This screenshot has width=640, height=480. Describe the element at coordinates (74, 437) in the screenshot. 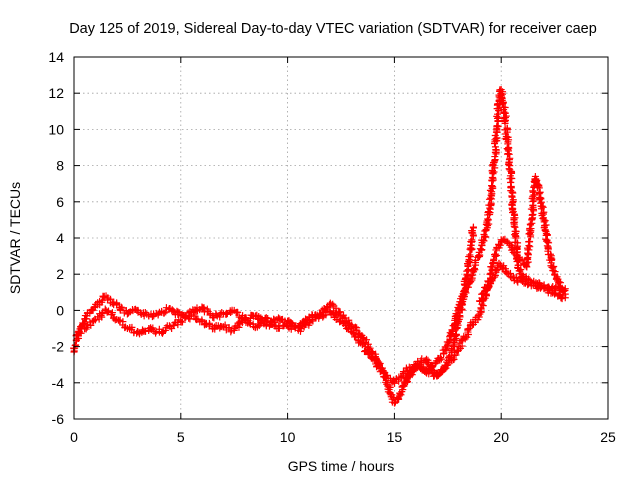

I see `x-tick-label: 0` at that location.